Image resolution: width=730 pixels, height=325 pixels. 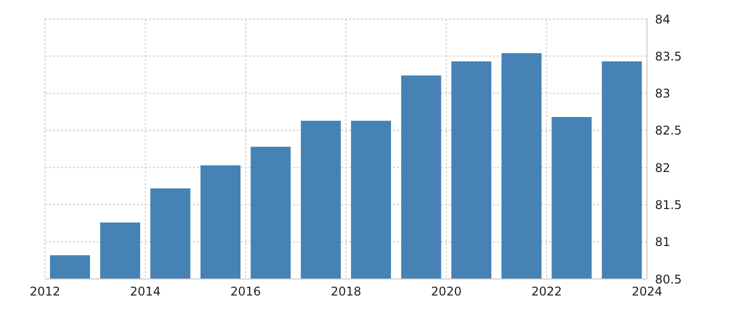 I want to click on x-tick-label: 2012, so click(x=45, y=291).